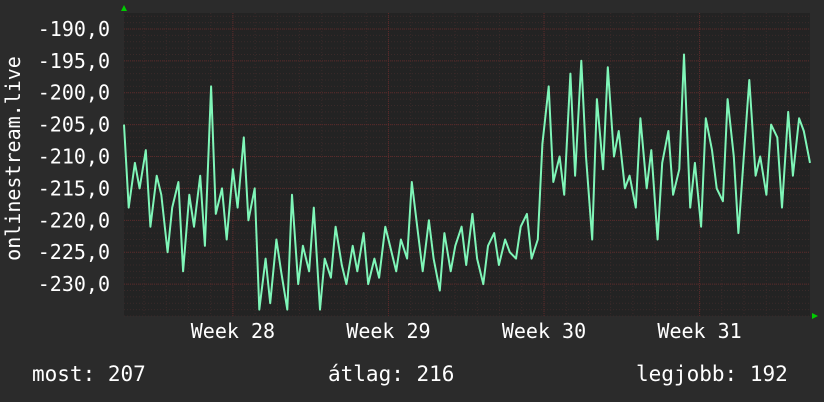 This screenshot has height=402, width=824. Describe the element at coordinates (74, 188) in the screenshot. I see `y-tick-label: -215,0` at that location.